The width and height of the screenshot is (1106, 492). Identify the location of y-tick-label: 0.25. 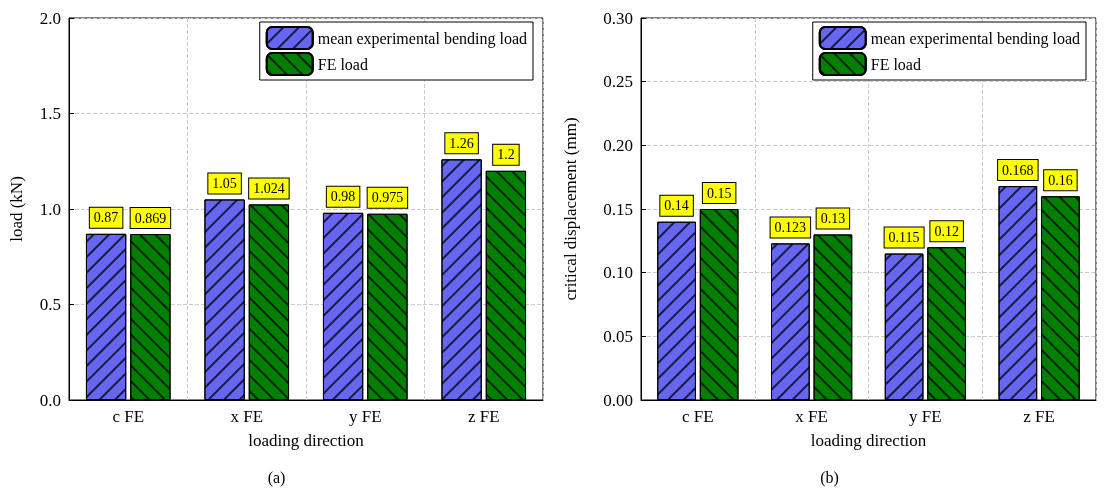
(618, 82).